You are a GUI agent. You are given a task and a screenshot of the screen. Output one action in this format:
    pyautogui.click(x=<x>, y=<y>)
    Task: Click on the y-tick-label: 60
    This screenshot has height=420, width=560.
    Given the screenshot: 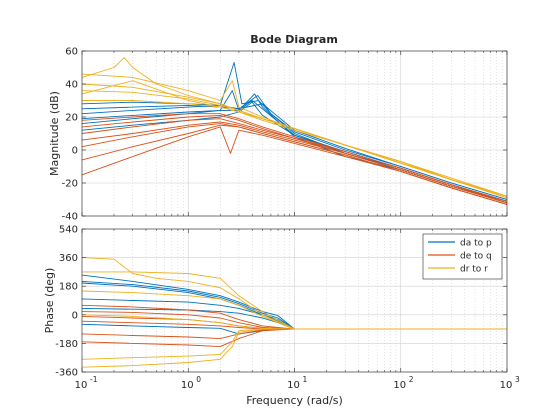 What is the action you would take?
    pyautogui.click(x=71, y=52)
    